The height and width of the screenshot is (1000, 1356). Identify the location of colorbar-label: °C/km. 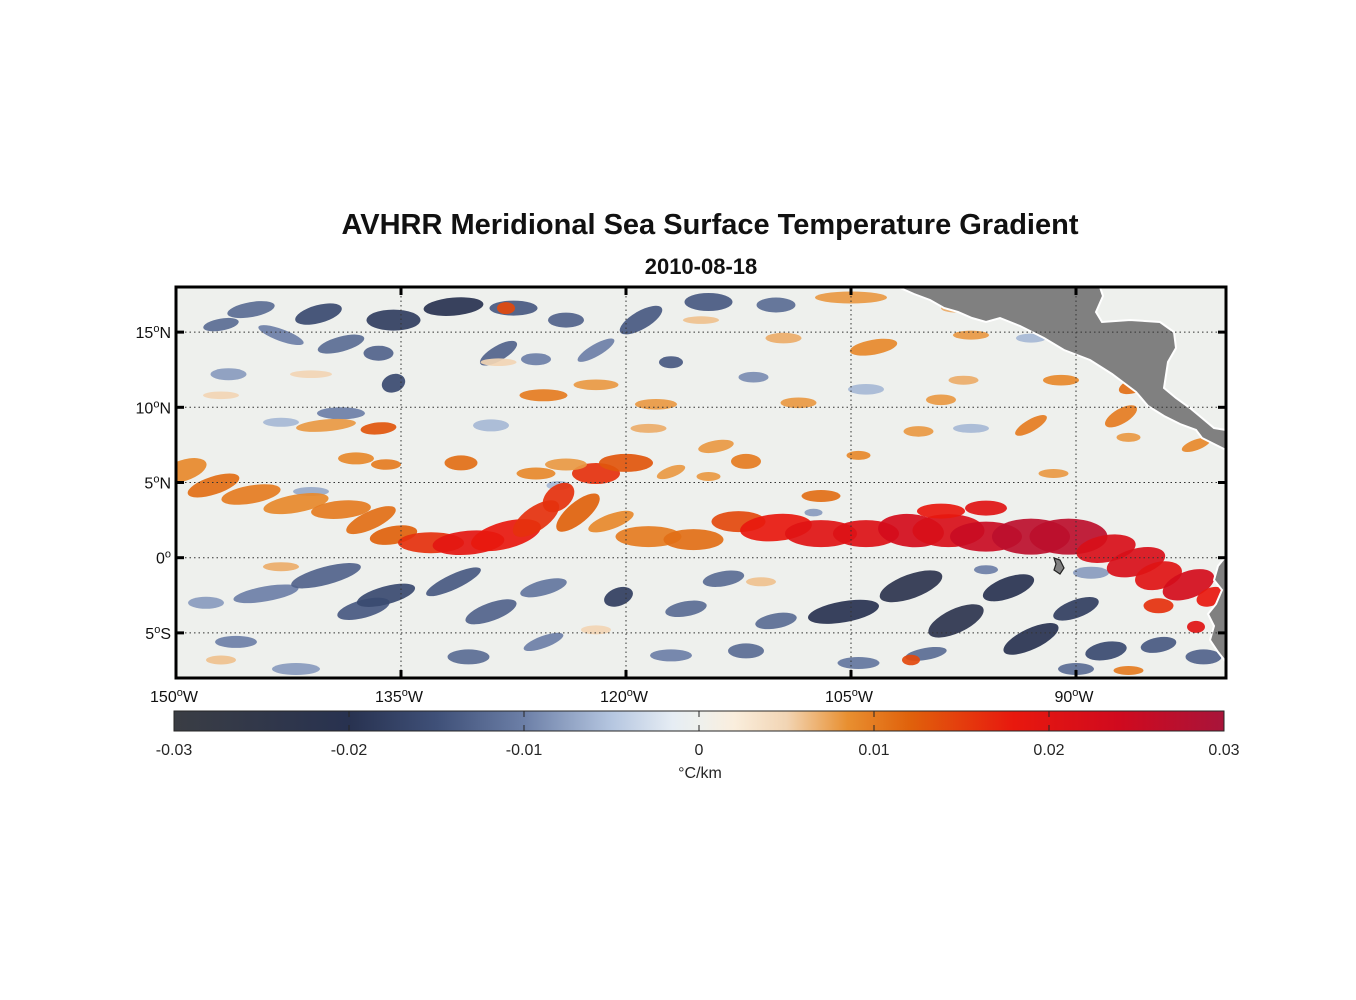
(700, 773).